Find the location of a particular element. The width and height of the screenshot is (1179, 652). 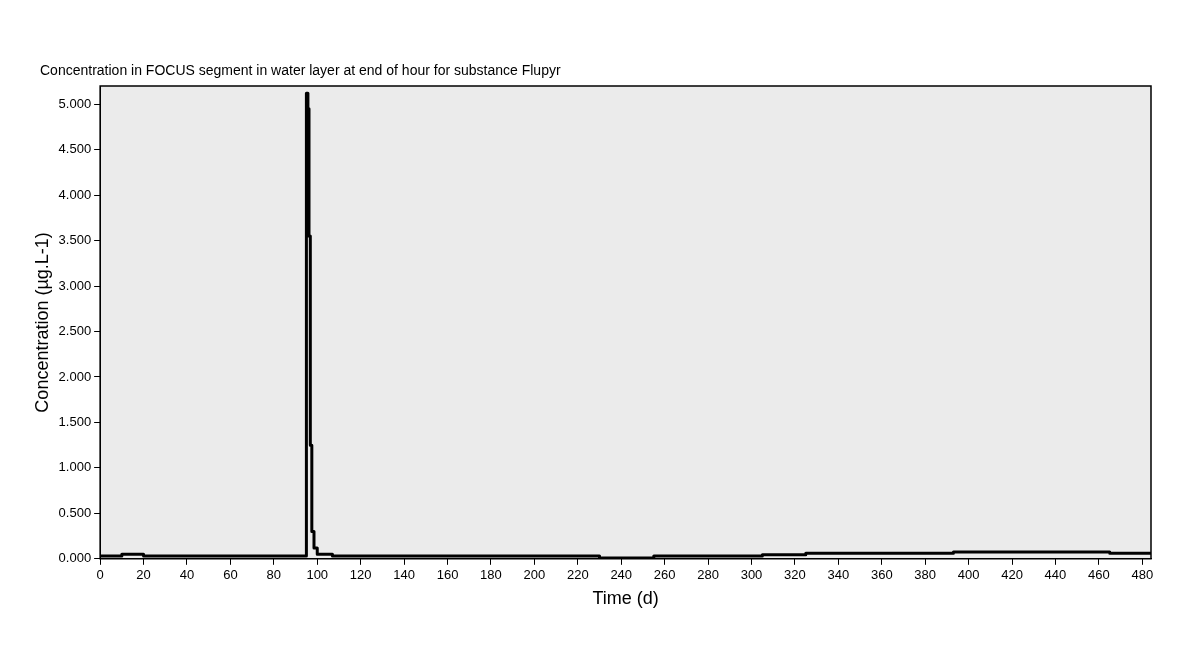

x-tick-label: 40 is located at coordinates (187, 575).